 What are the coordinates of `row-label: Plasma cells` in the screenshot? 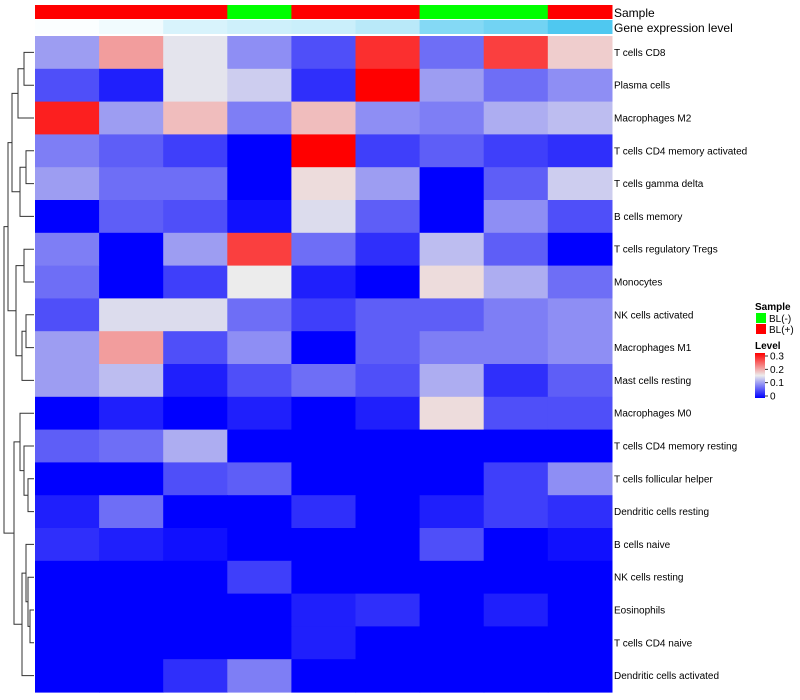 It's located at (642, 86).